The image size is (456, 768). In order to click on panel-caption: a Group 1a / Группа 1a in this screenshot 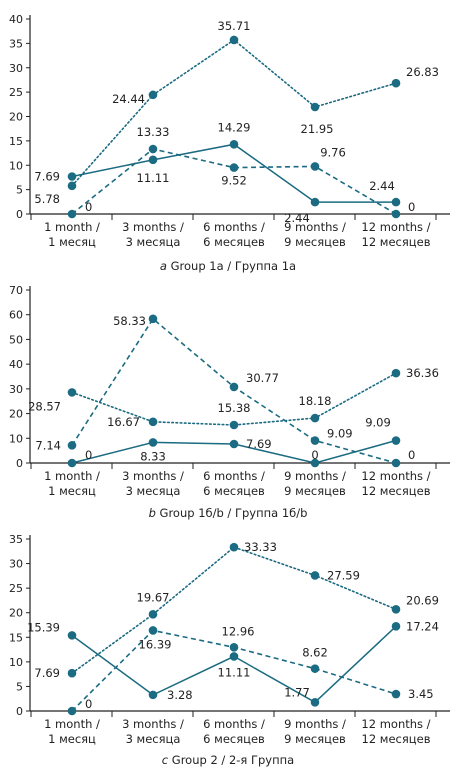, I will do `click(228, 266)`.